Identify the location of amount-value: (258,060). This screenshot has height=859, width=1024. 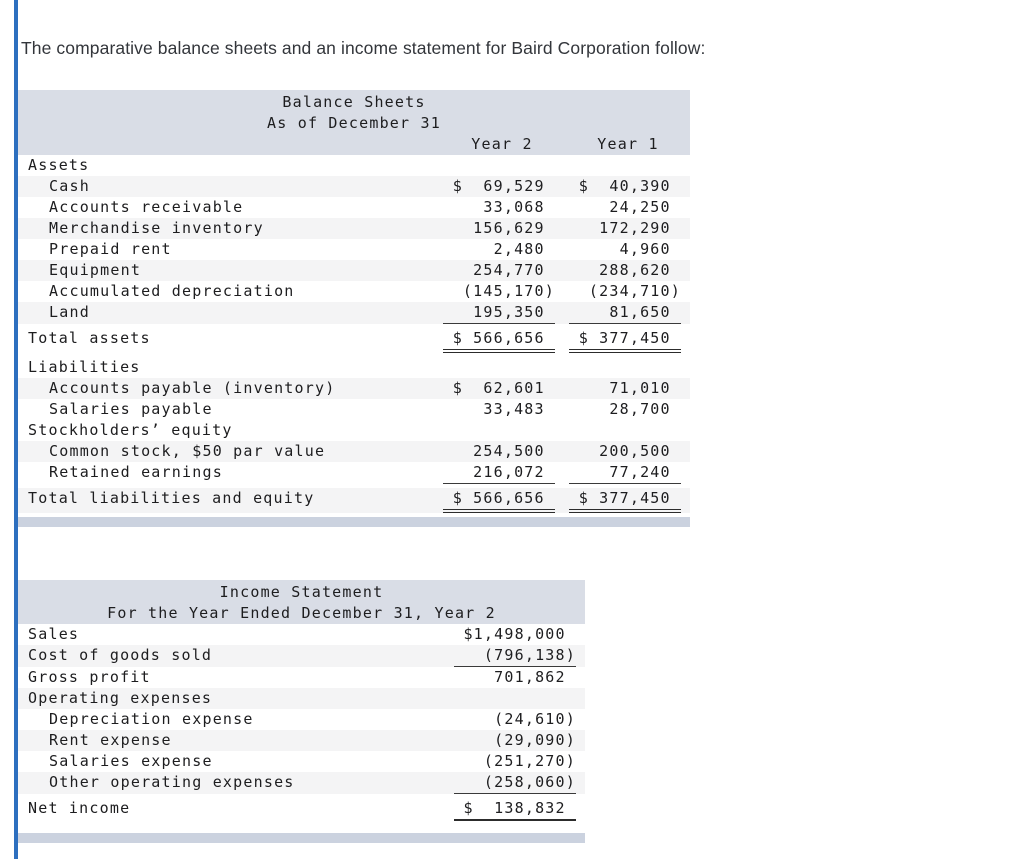
(515, 783).